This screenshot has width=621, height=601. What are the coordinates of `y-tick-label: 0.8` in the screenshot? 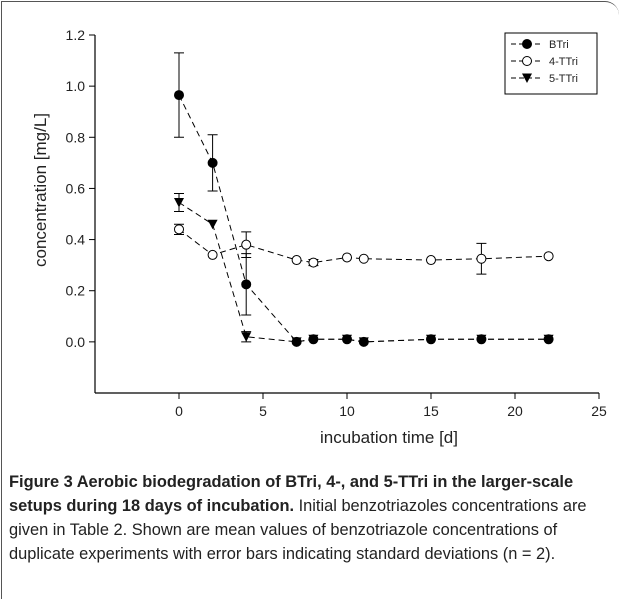 It's located at (76, 137).